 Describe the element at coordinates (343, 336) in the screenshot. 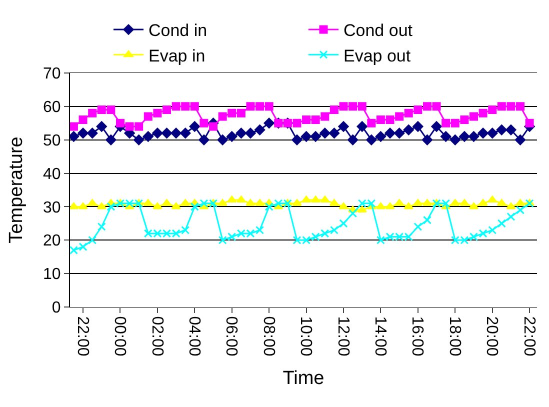

I see `x-tick-label: 12:00` at that location.